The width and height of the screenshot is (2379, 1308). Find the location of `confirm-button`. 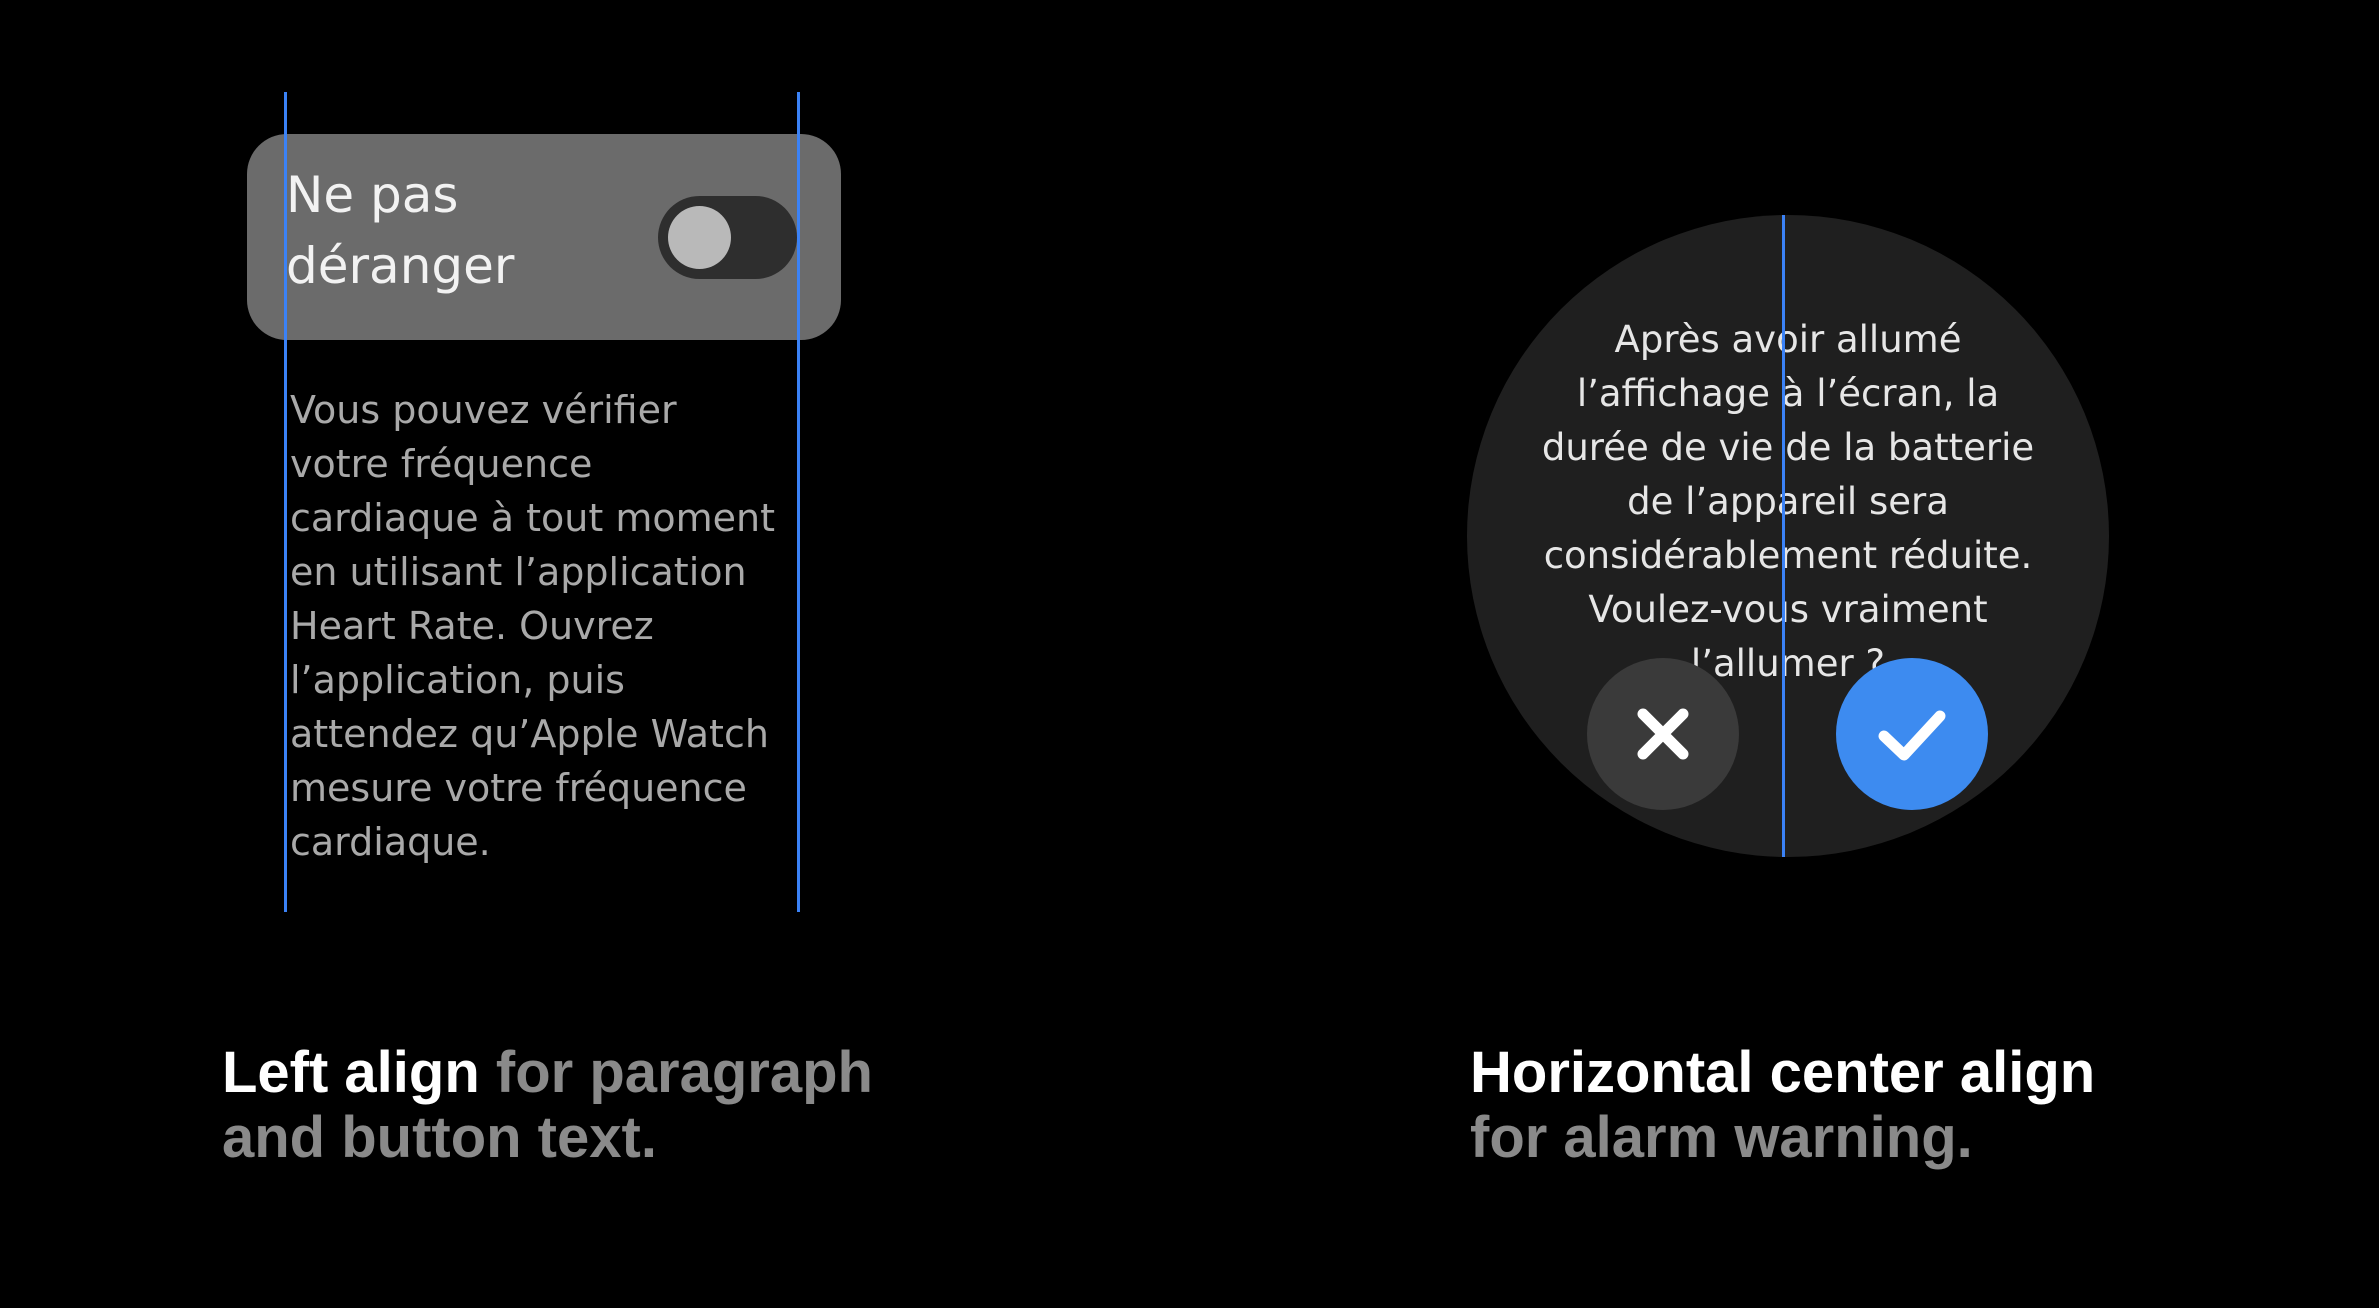

confirm-button is located at coordinates (1912, 734).